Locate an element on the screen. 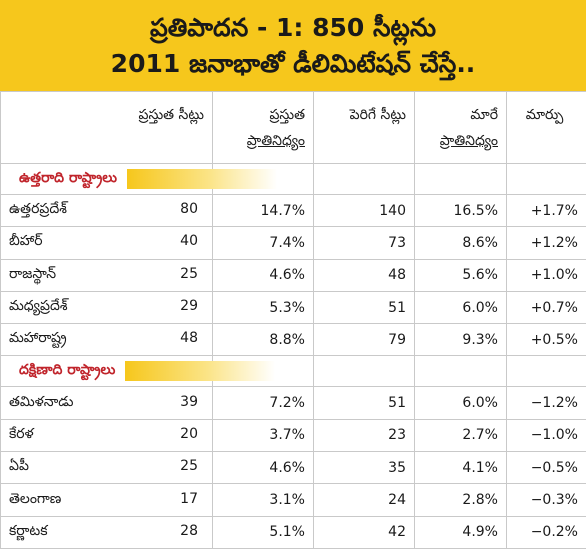 This screenshot has width=586, height=550. state-name: మహారాష్ట్ర is located at coordinates (38, 338).